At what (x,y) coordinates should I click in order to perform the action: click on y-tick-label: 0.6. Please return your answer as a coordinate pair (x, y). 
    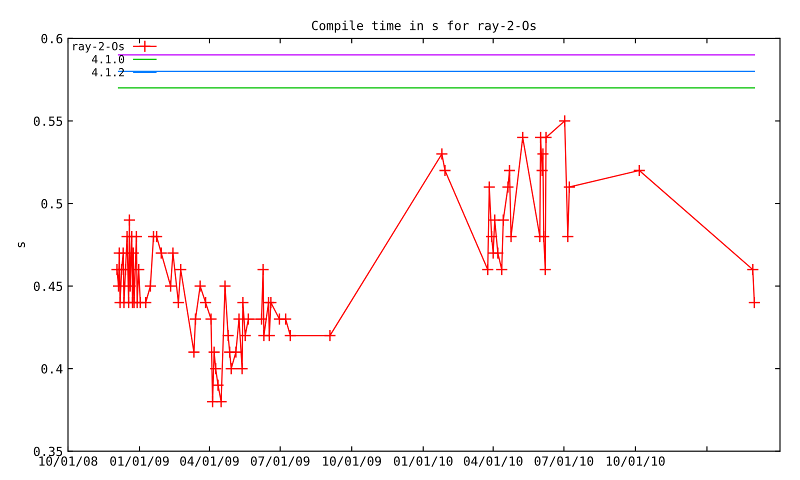
    Looking at the image, I should click on (51, 39).